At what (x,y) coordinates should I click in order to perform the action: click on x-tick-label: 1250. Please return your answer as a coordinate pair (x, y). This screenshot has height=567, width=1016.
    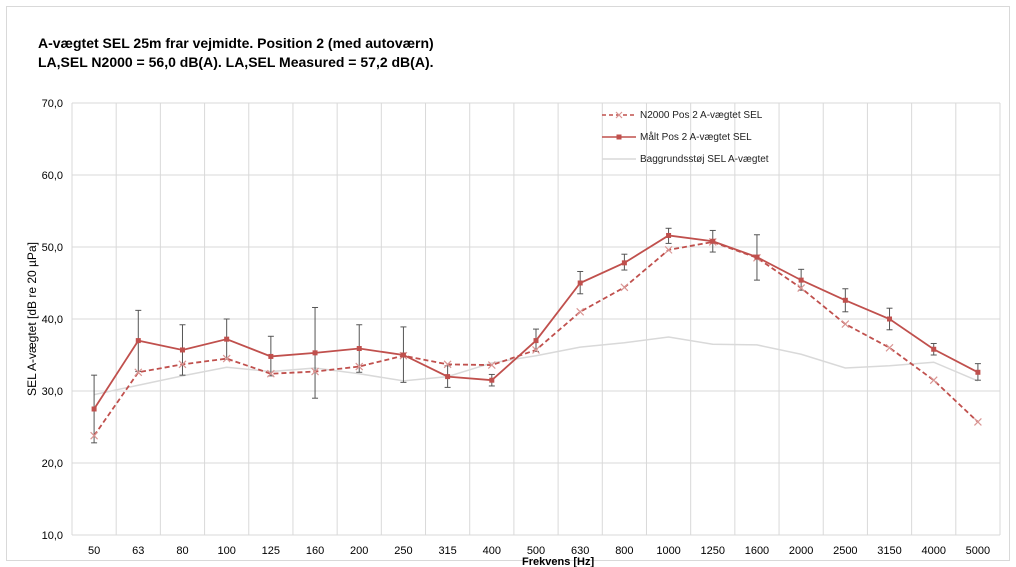
    Looking at the image, I should click on (713, 551).